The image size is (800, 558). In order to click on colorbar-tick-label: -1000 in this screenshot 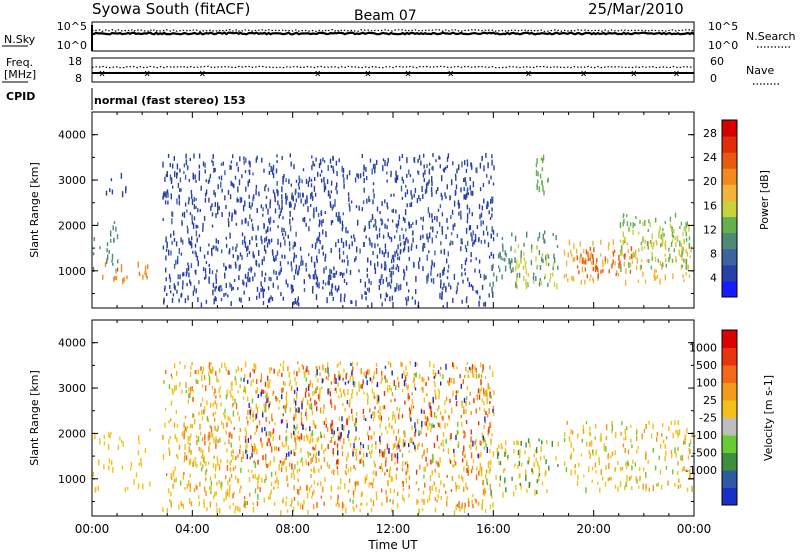, I will do `click(701, 470)`.